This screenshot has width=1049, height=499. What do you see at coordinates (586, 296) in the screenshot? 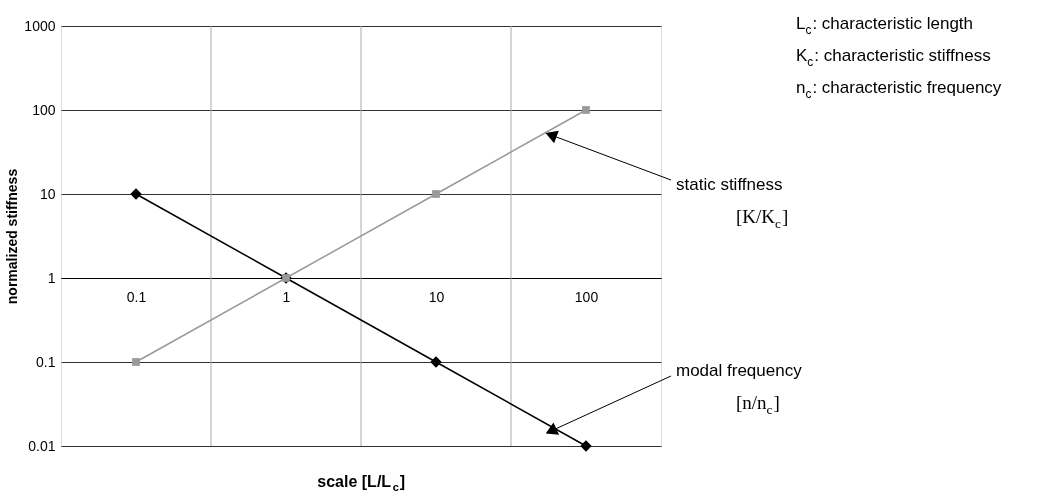
I see `x-tick-label: 100` at bounding box center [586, 296].